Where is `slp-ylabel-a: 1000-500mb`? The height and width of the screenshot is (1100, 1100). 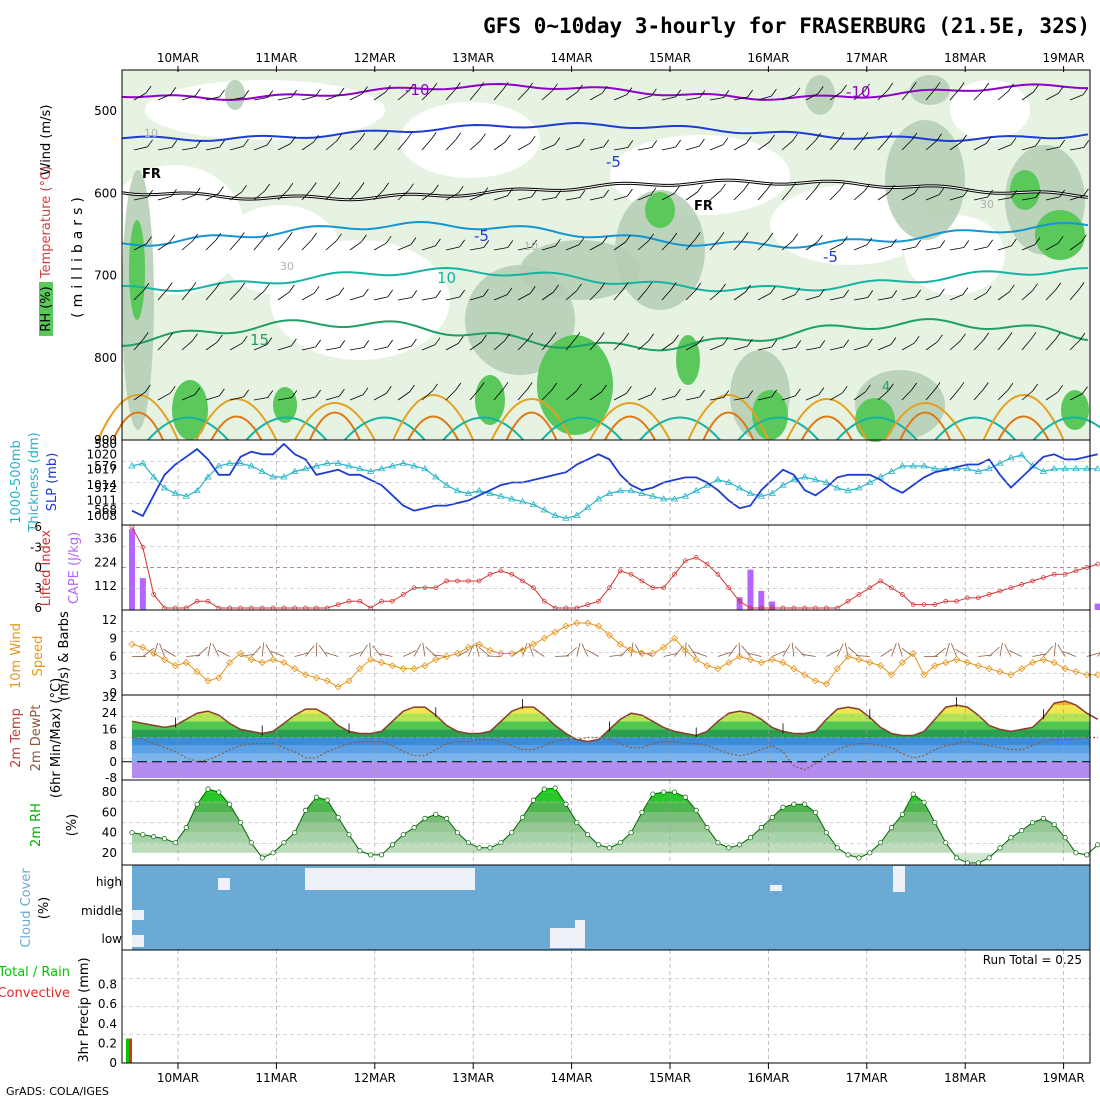
slp-ylabel-a: 1000-500mb is located at coordinates (16, 482).